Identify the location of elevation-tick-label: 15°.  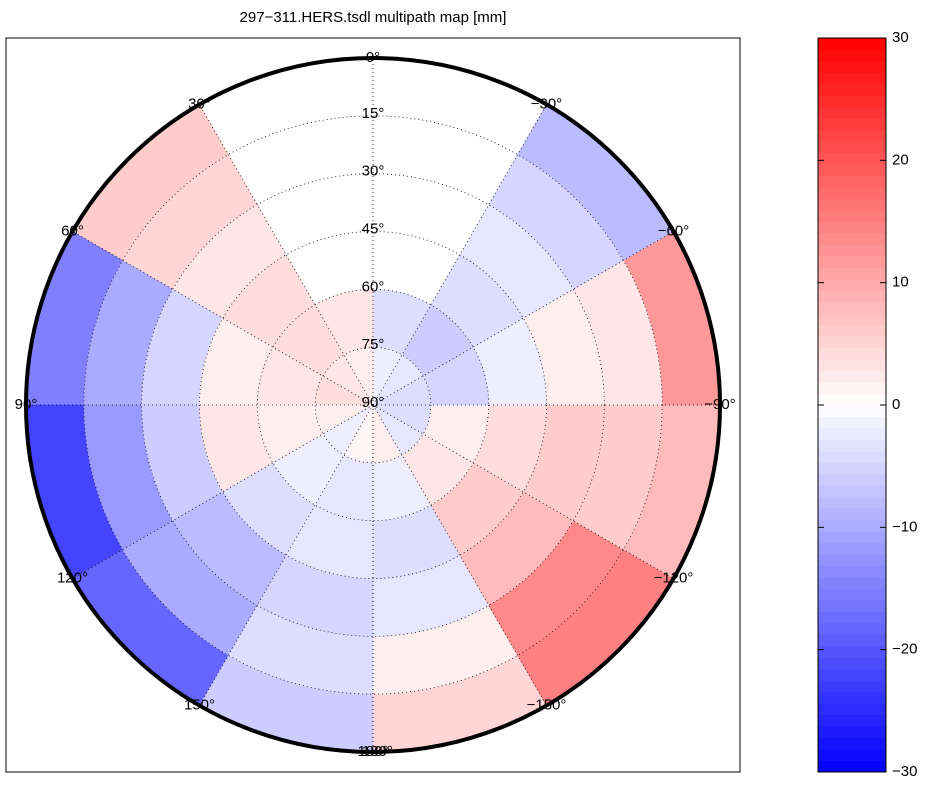
(373, 113).